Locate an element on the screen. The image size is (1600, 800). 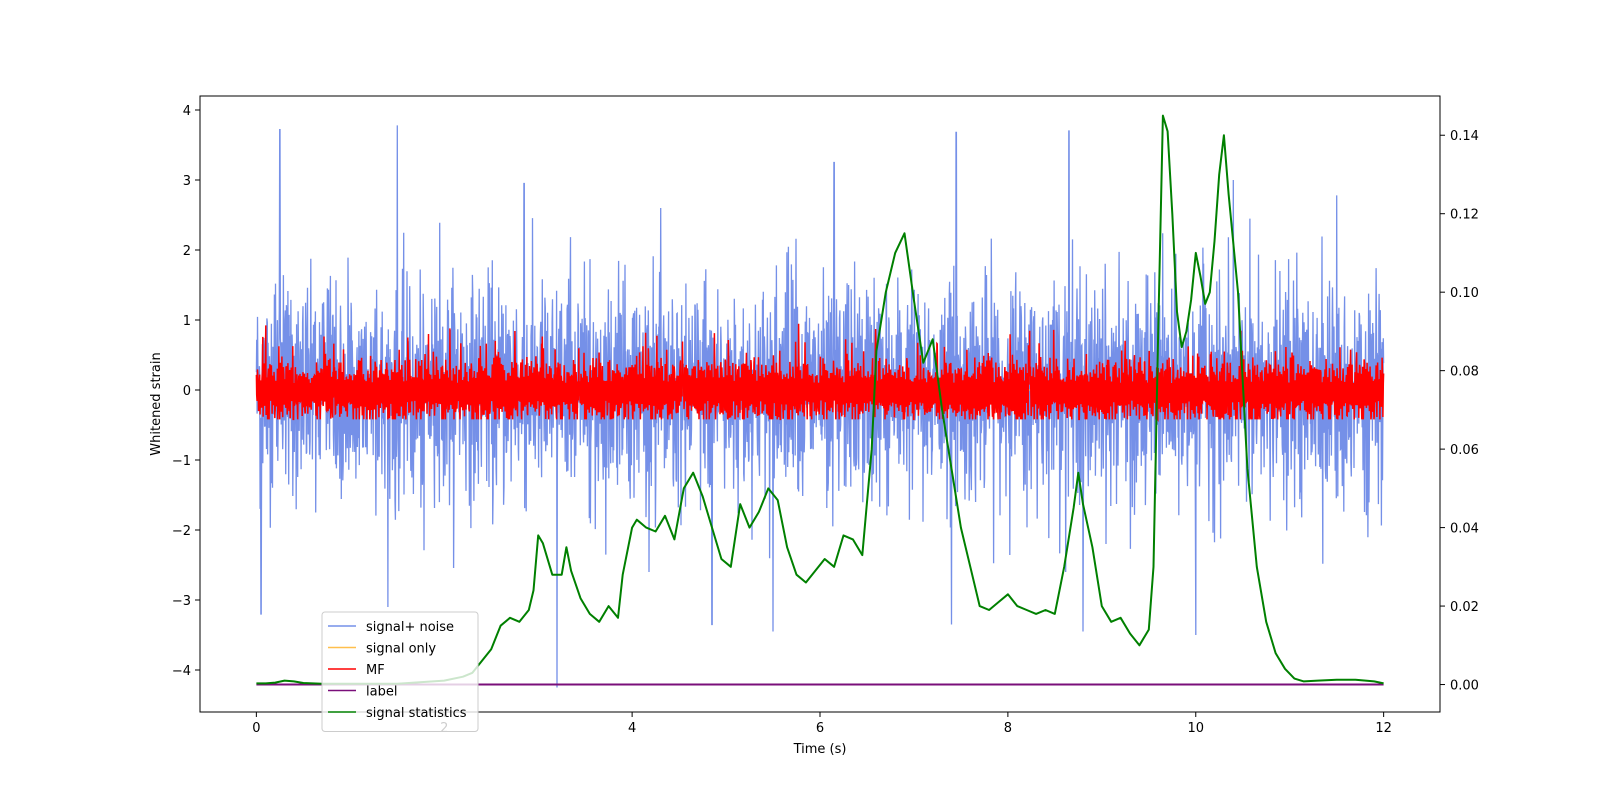
y-tick-label: −1 is located at coordinates (181, 461).